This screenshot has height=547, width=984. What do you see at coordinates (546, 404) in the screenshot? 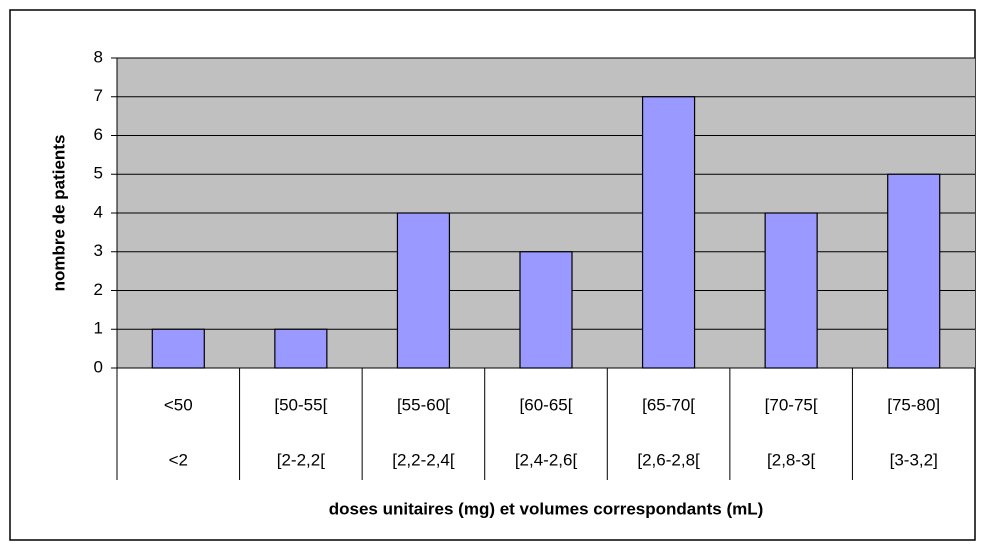
I see `x-tick-label: [60-65[` at bounding box center [546, 404].